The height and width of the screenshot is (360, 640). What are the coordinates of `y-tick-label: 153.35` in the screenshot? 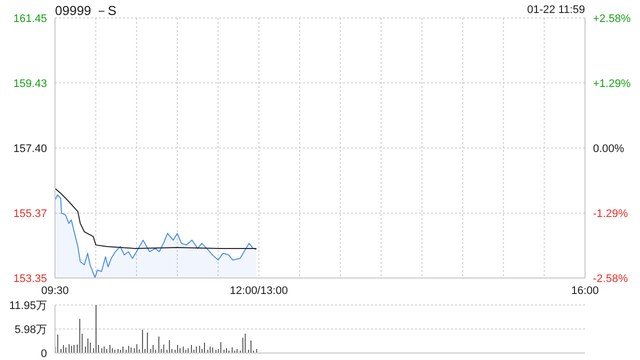 It's located at (30, 279).